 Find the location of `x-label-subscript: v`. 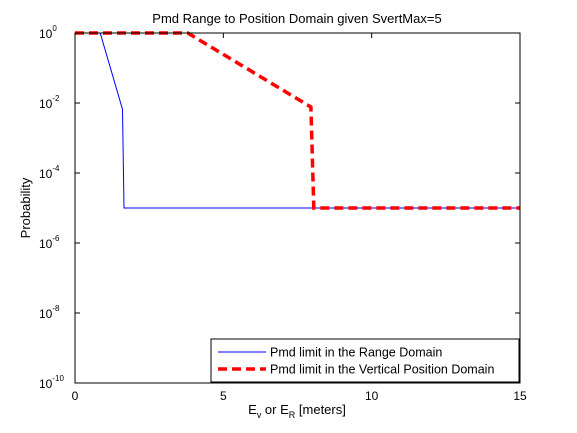

x-label-subscript: v is located at coordinates (259, 415).